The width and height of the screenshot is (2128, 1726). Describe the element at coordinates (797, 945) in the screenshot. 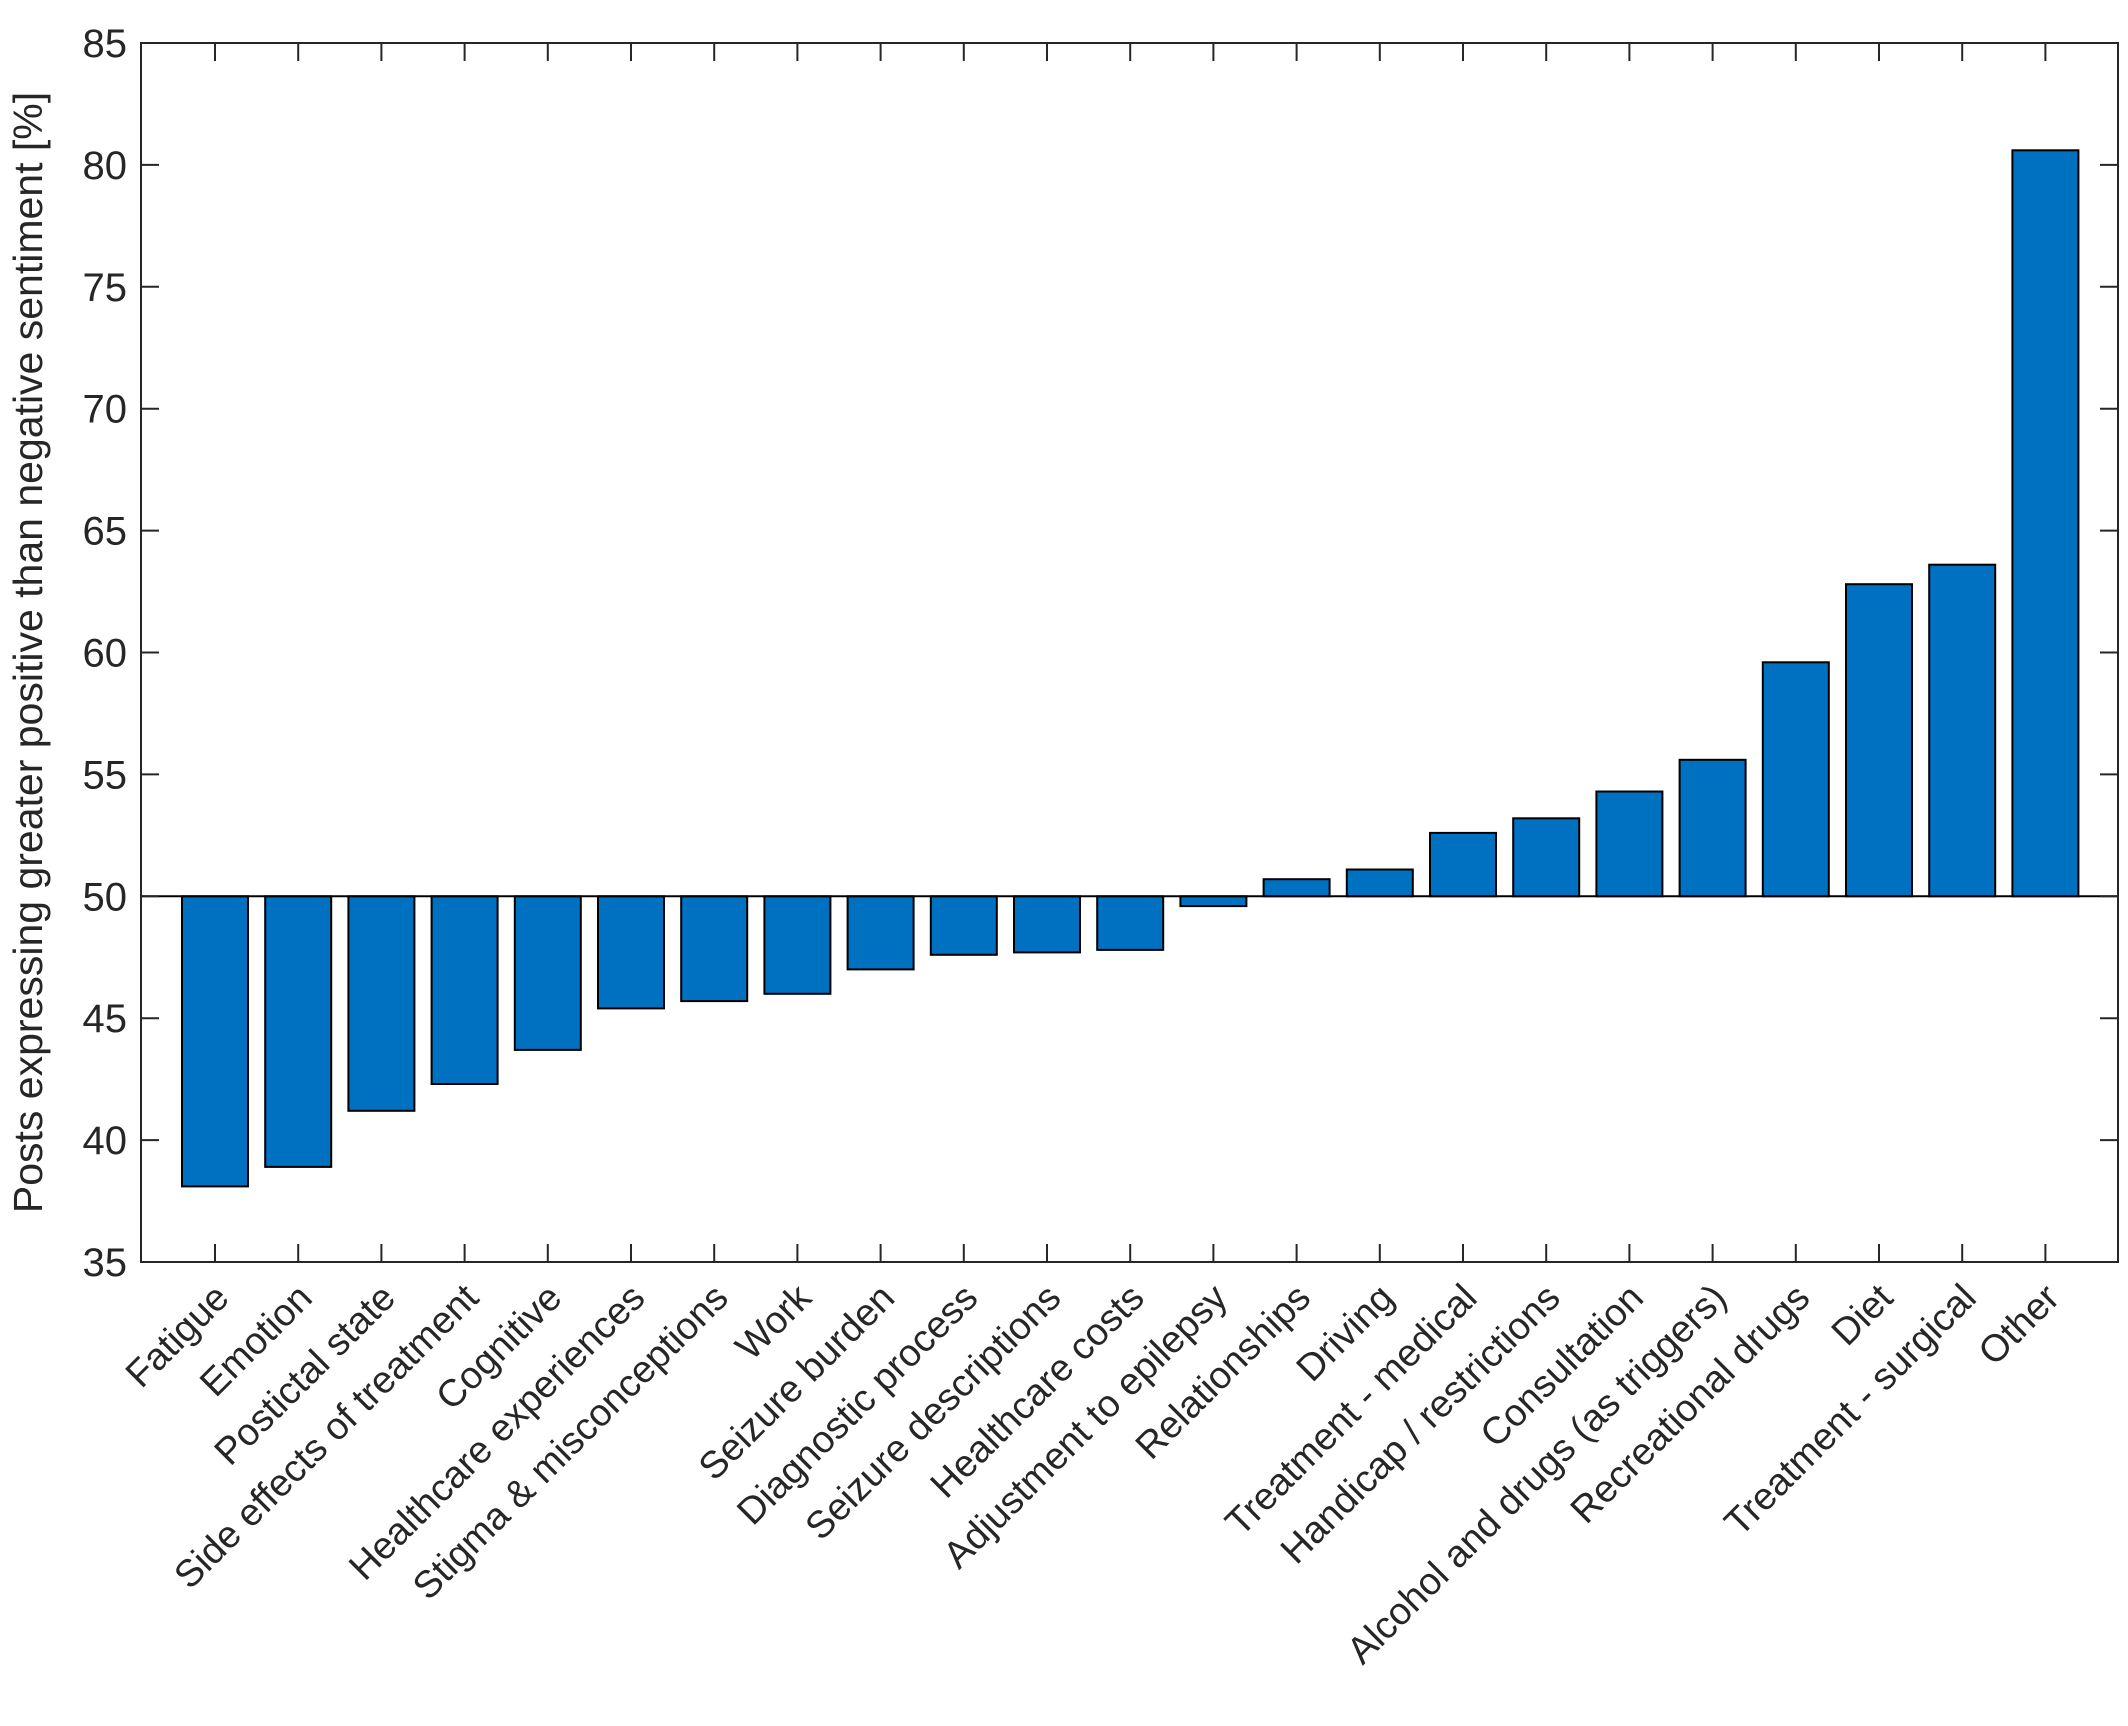

I see `bar-work` at that location.